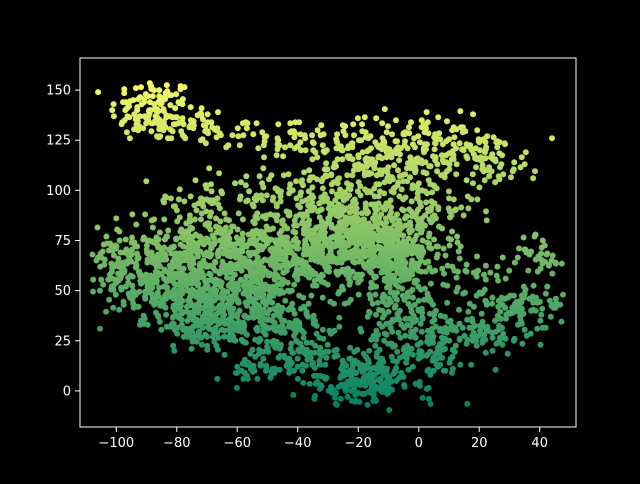 This screenshot has height=484, width=640. What do you see at coordinates (176, 443) in the screenshot?
I see `x-tick-label: −80` at bounding box center [176, 443].